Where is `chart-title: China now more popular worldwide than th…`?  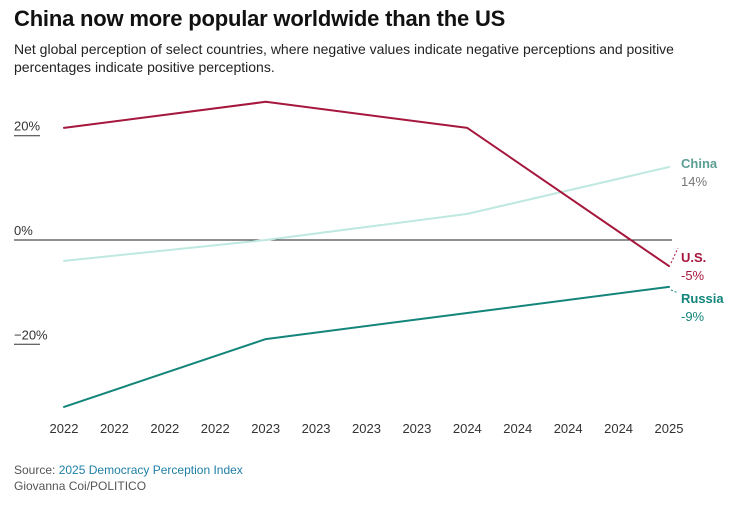
chart-title: China now more popular worldwide than th… is located at coordinates (260, 18).